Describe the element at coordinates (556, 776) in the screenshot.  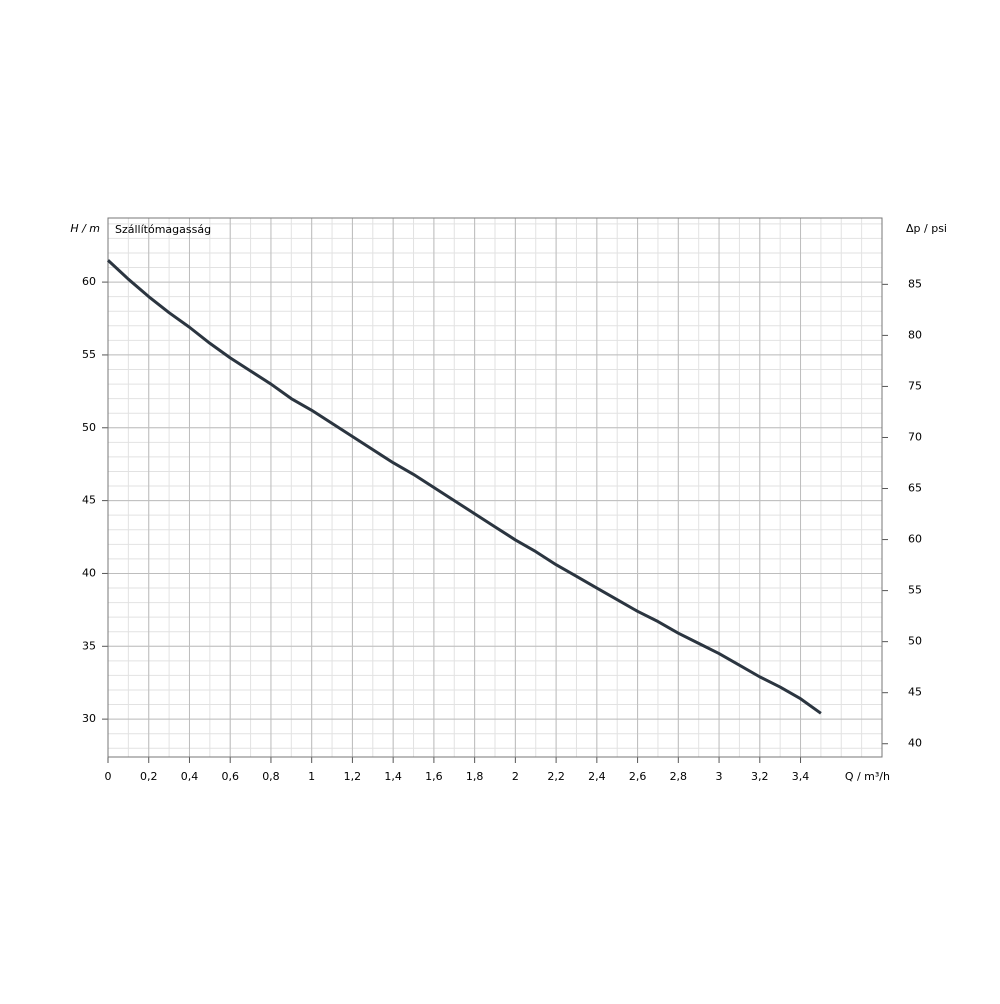
I see `x-tick-label: 2,2` at that location.